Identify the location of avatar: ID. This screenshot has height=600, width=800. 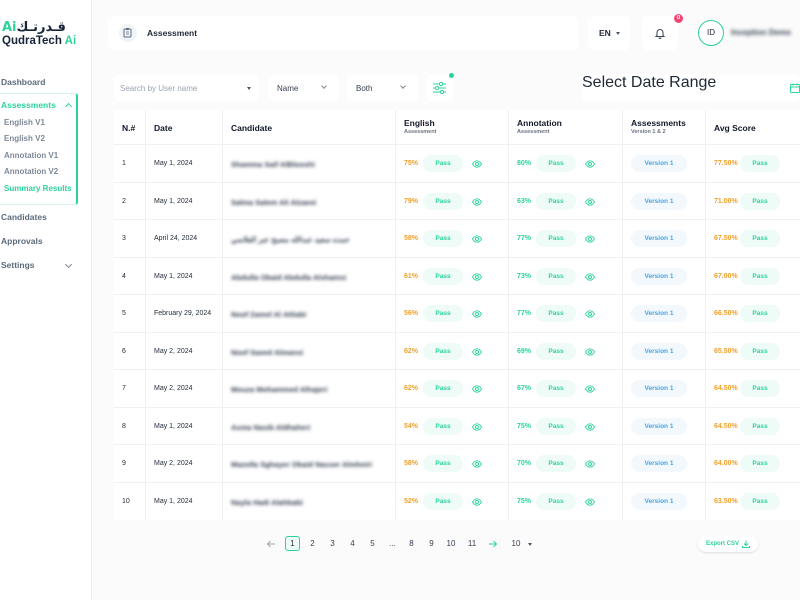
(711, 33).